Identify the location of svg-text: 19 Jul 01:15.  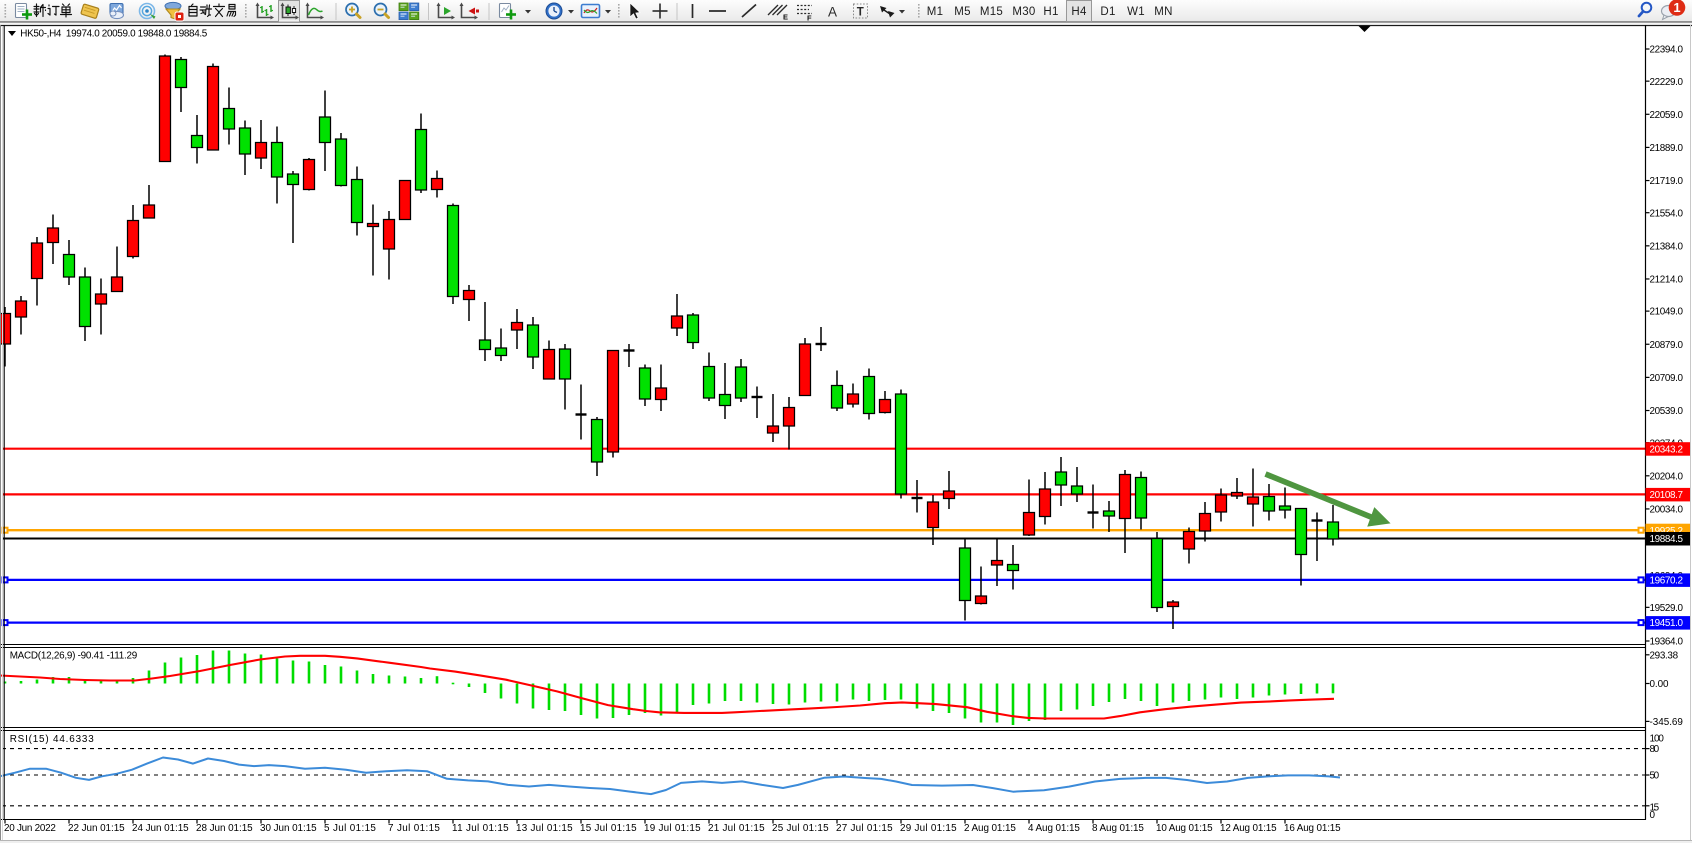
(672, 828).